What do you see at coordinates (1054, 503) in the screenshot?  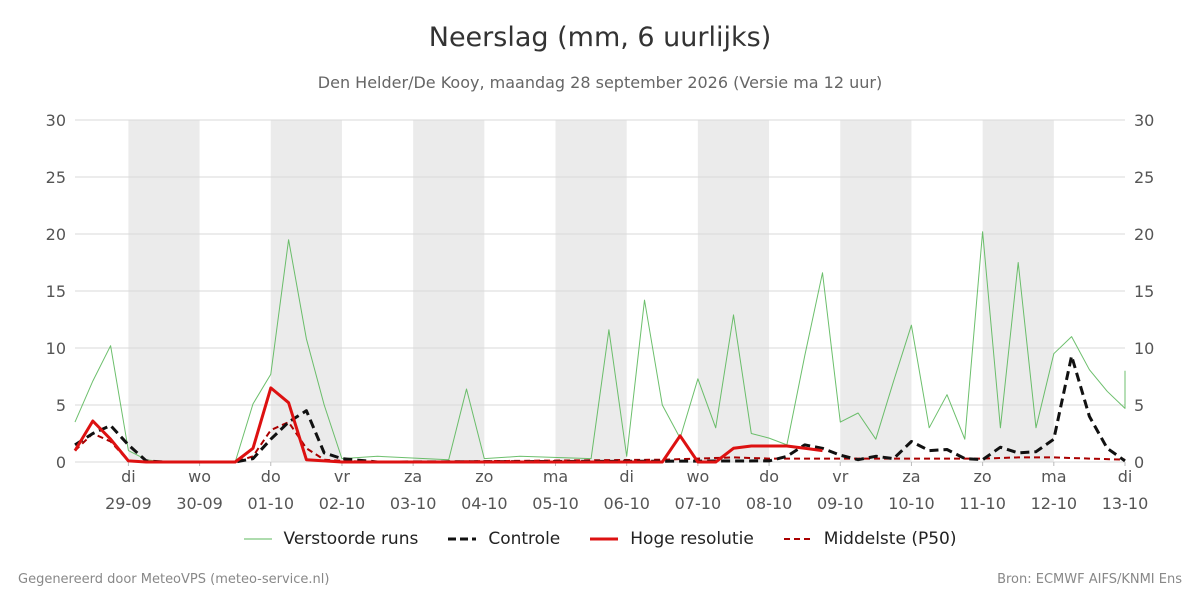 I see `x-tick-date: 12-10` at bounding box center [1054, 503].